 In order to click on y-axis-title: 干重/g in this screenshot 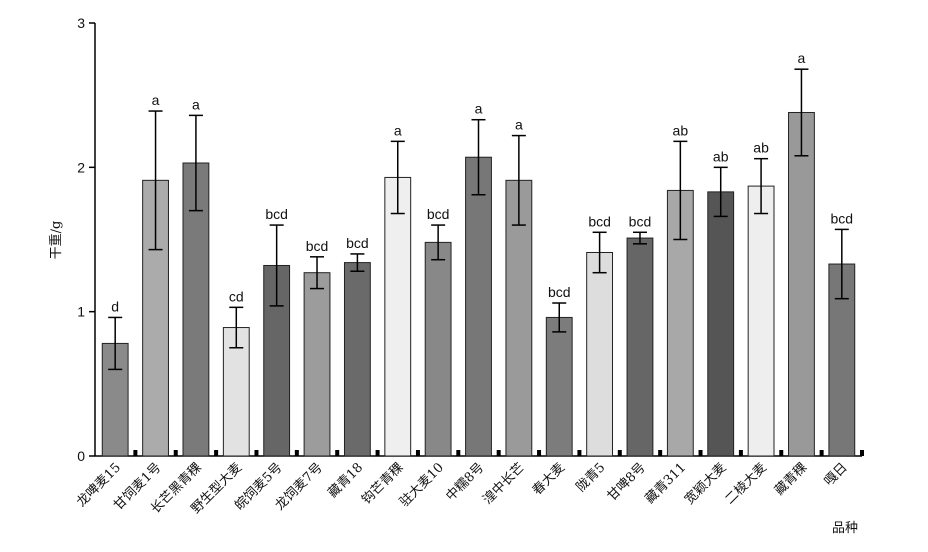, I will do `click(56, 240)`.